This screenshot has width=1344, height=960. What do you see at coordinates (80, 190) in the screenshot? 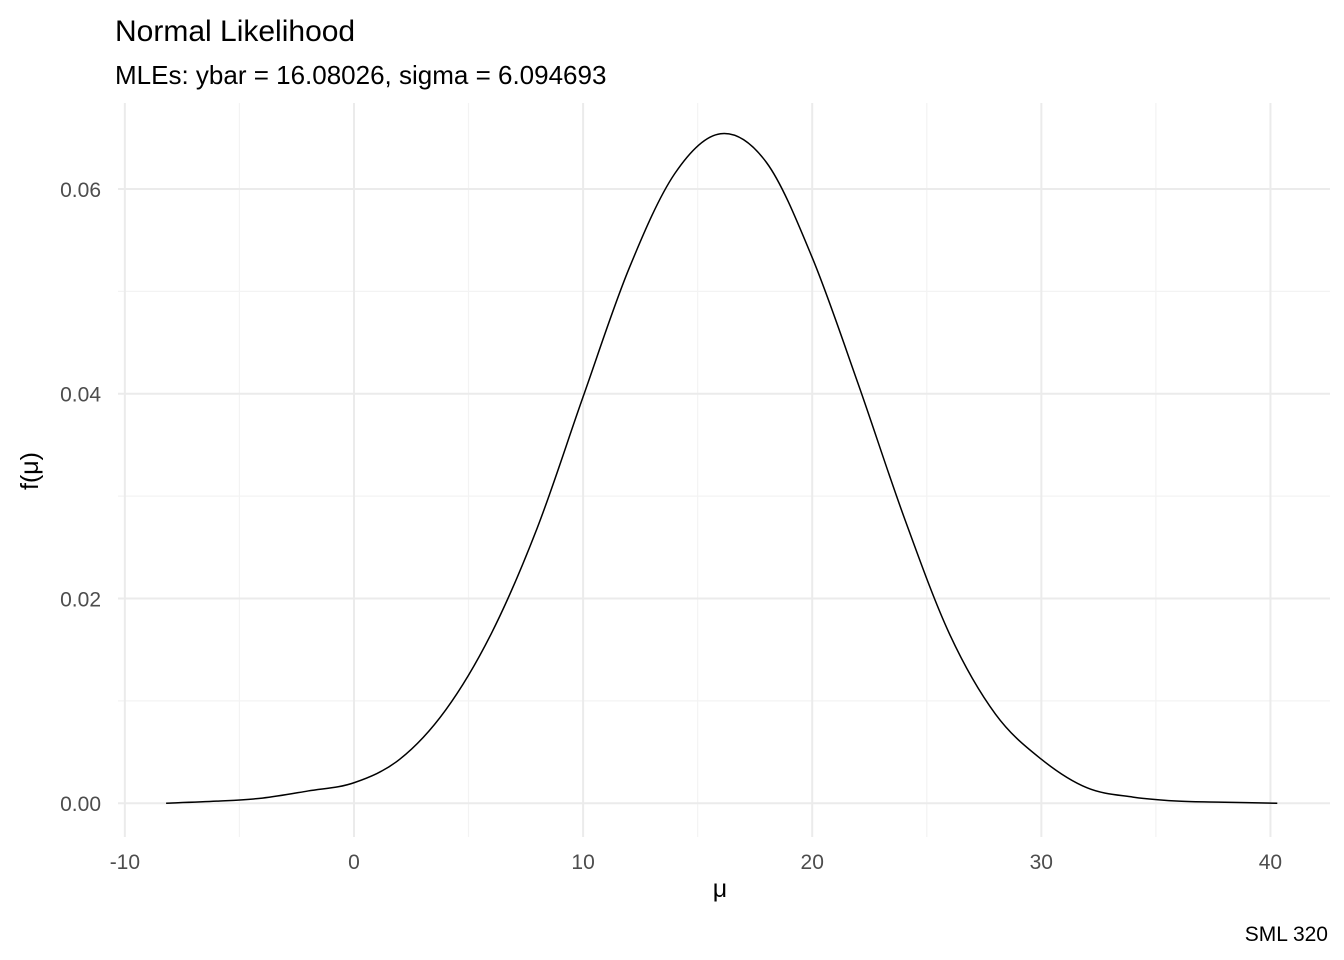
I see `y-tick-label: 0.06` at bounding box center [80, 190].